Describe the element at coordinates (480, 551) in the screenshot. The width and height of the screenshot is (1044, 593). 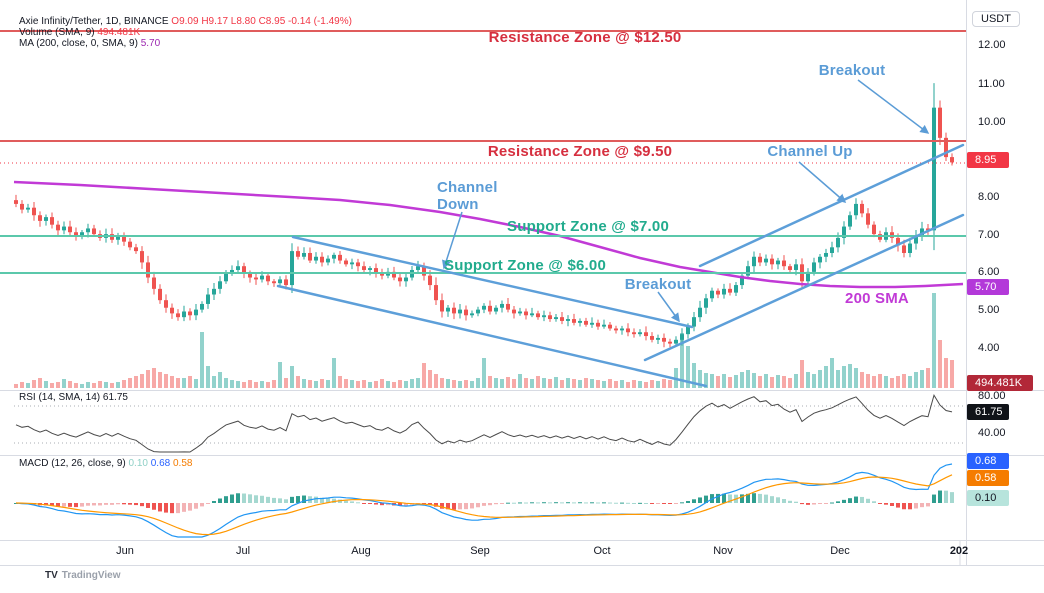
I see `month-label-sep: Sep` at that location.